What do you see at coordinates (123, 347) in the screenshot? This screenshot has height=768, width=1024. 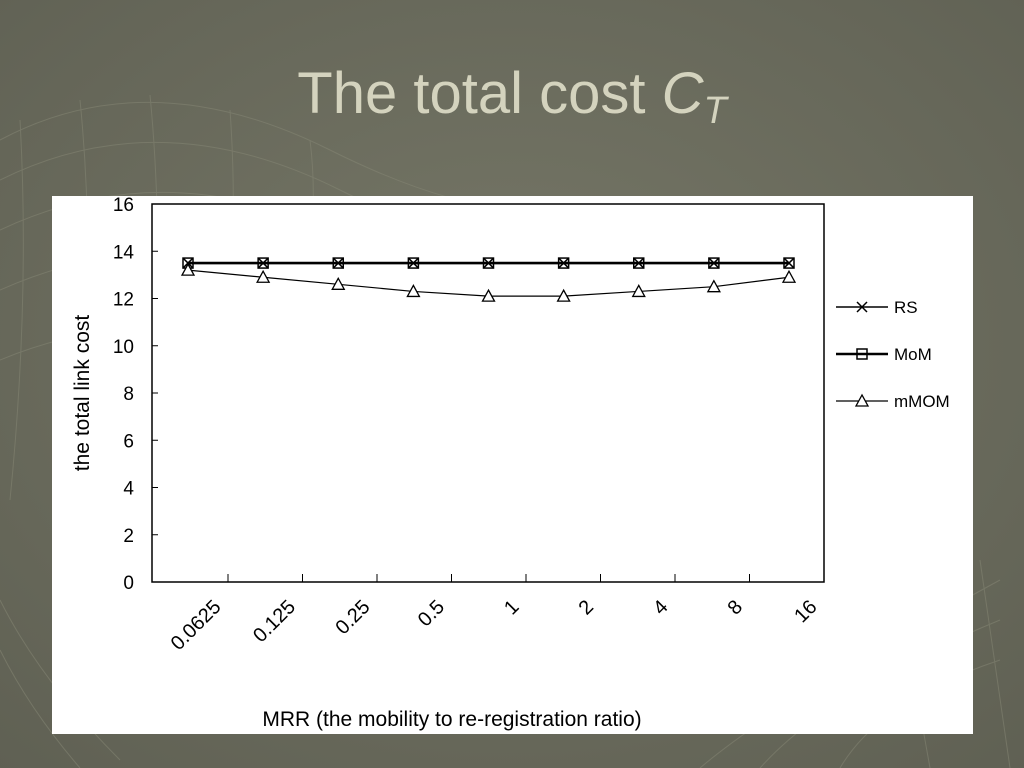 I see `y-tick-label: 10` at bounding box center [123, 347].